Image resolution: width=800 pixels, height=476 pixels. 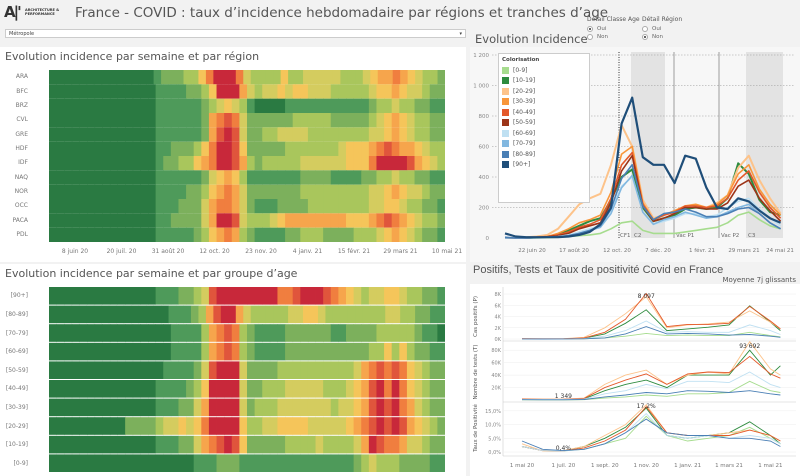 I want to click on legend-item: [20-29], so click(x=544, y=91).